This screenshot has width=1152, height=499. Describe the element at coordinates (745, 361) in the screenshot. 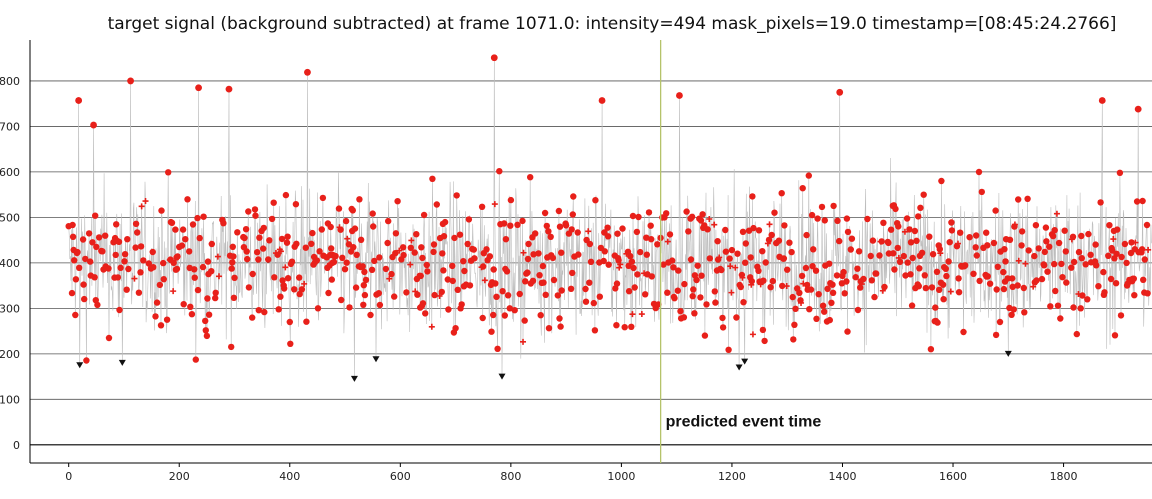

I see `low-marker` at that location.